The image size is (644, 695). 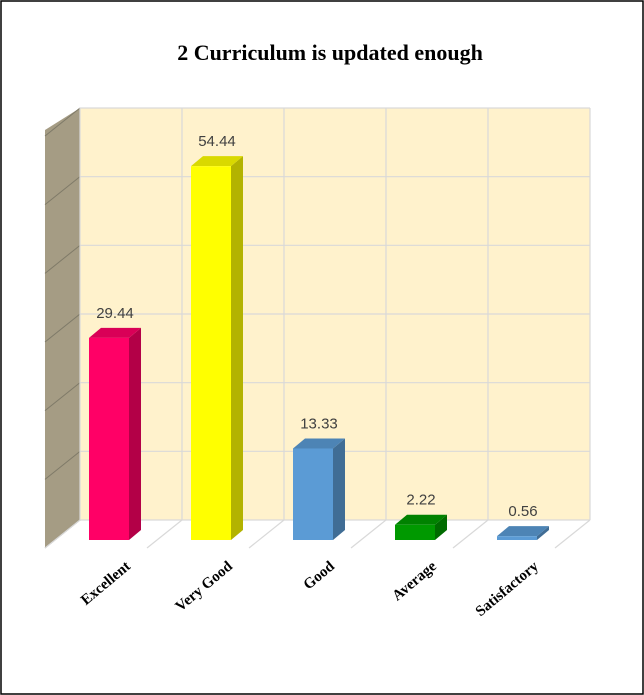 What do you see at coordinates (217, 141) in the screenshot?
I see `value-label: 54.44` at bounding box center [217, 141].